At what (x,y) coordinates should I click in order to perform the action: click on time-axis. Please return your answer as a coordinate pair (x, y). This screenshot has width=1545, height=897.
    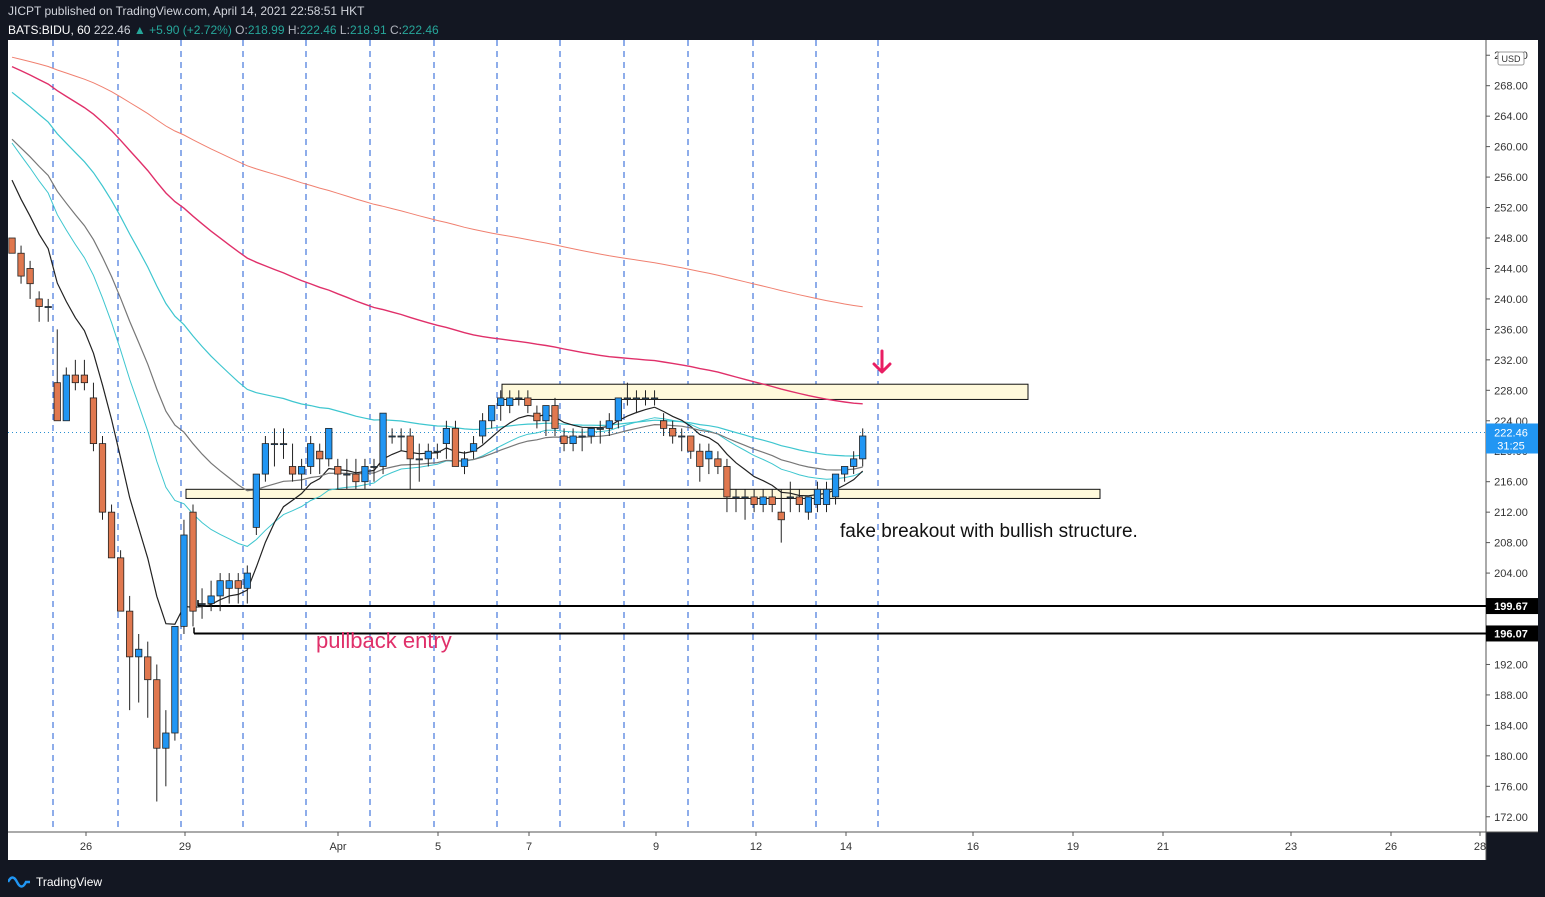
    Looking at the image, I should click on (747, 846).